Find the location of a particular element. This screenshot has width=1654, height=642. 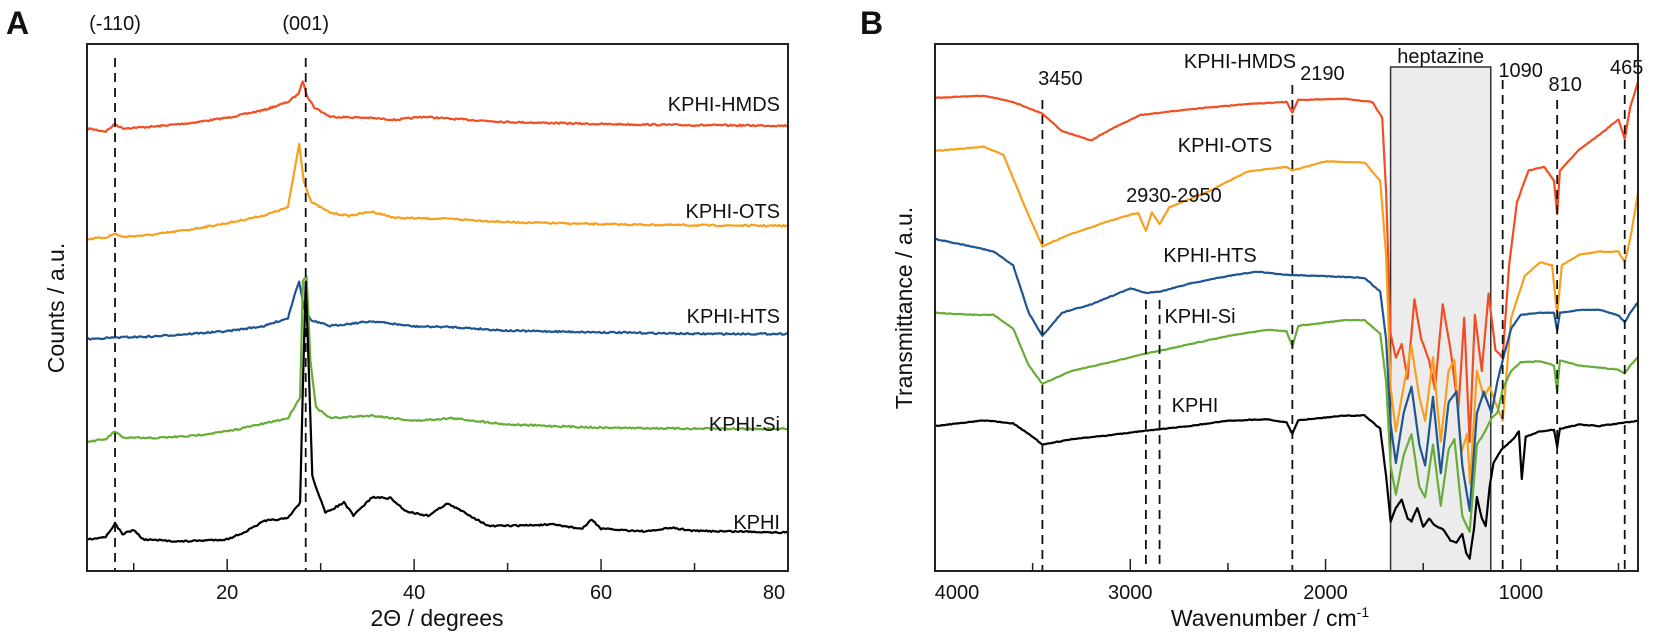

x-tick-label: 40 is located at coordinates (414, 593).